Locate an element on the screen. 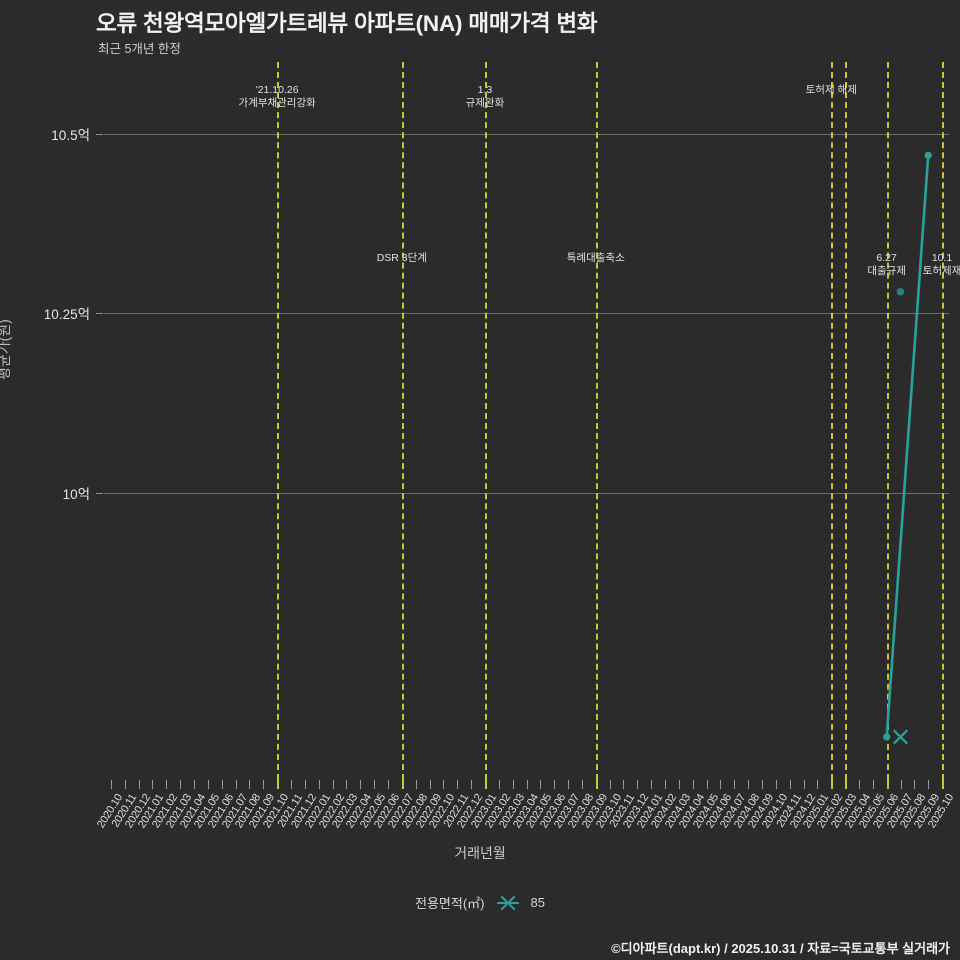 This screenshot has width=960, height=960. legend: 전용면적(㎡) 85 is located at coordinates (480, 902).